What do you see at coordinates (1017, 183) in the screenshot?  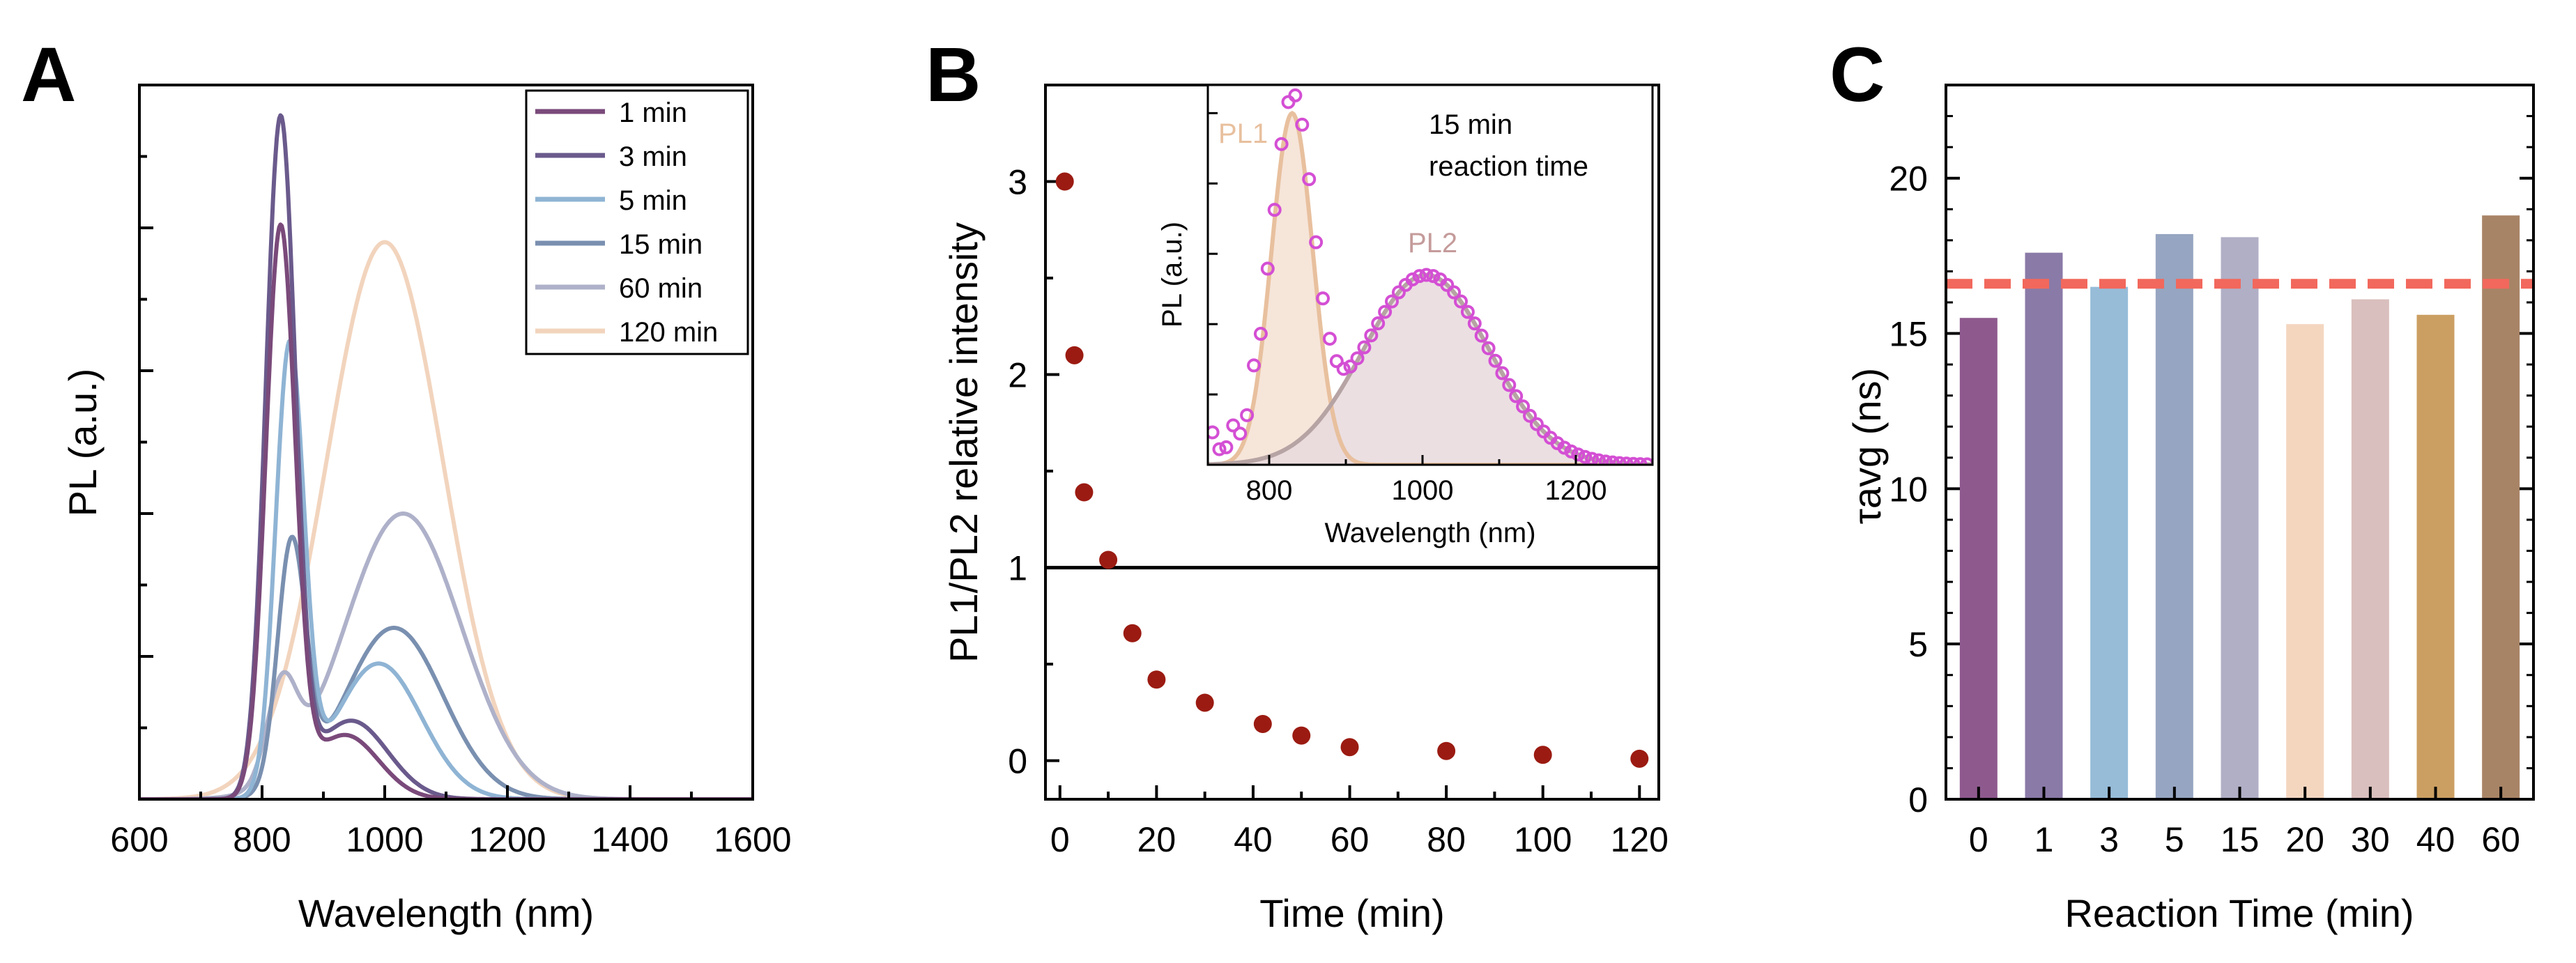 I see `y-tick-label: 3` at bounding box center [1017, 183].